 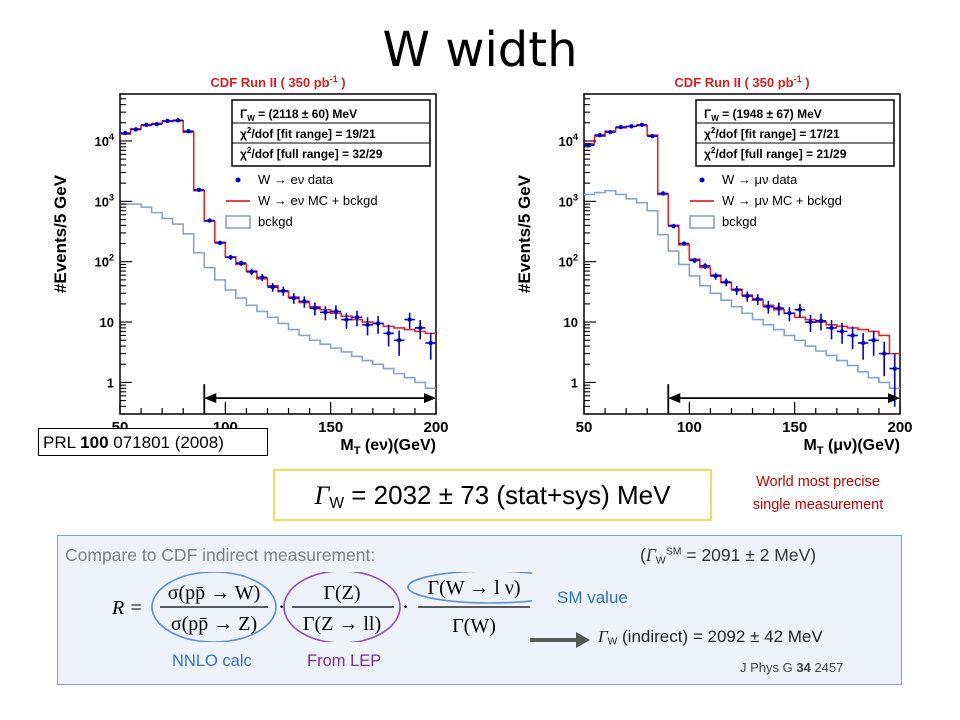 What do you see at coordinates (643, 555) in the screenshot?
I see `sm-width-open: (` at bounding box center [643, 555].